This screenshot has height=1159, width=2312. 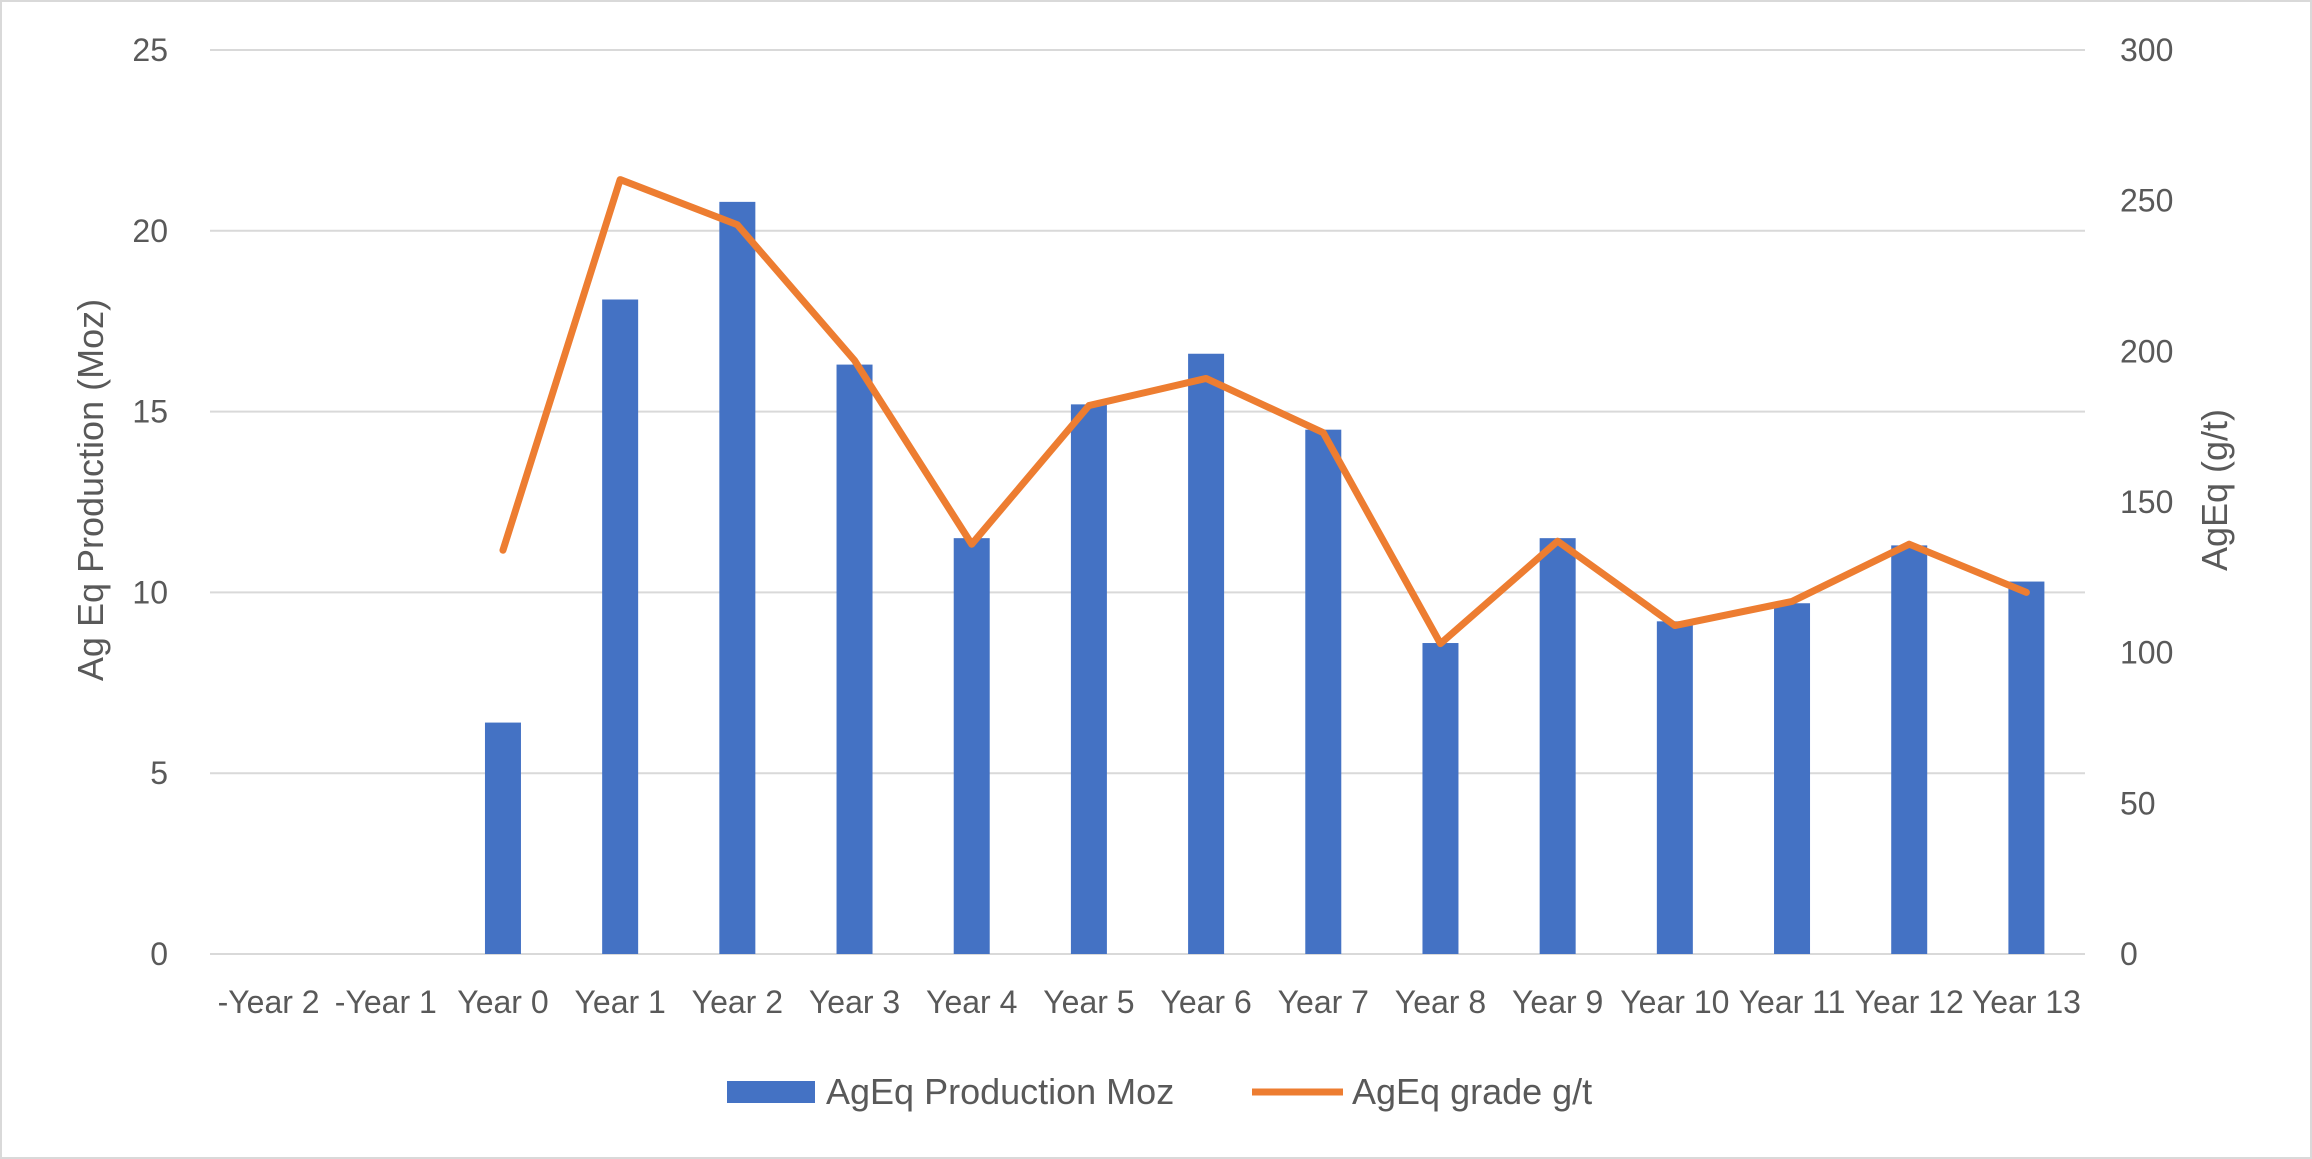 What do you see at coordinates (1472, 1091) in the screenshot?
I see `legend-label-grade: AgEq grade g/t` at bounding box center [1472, 1091].